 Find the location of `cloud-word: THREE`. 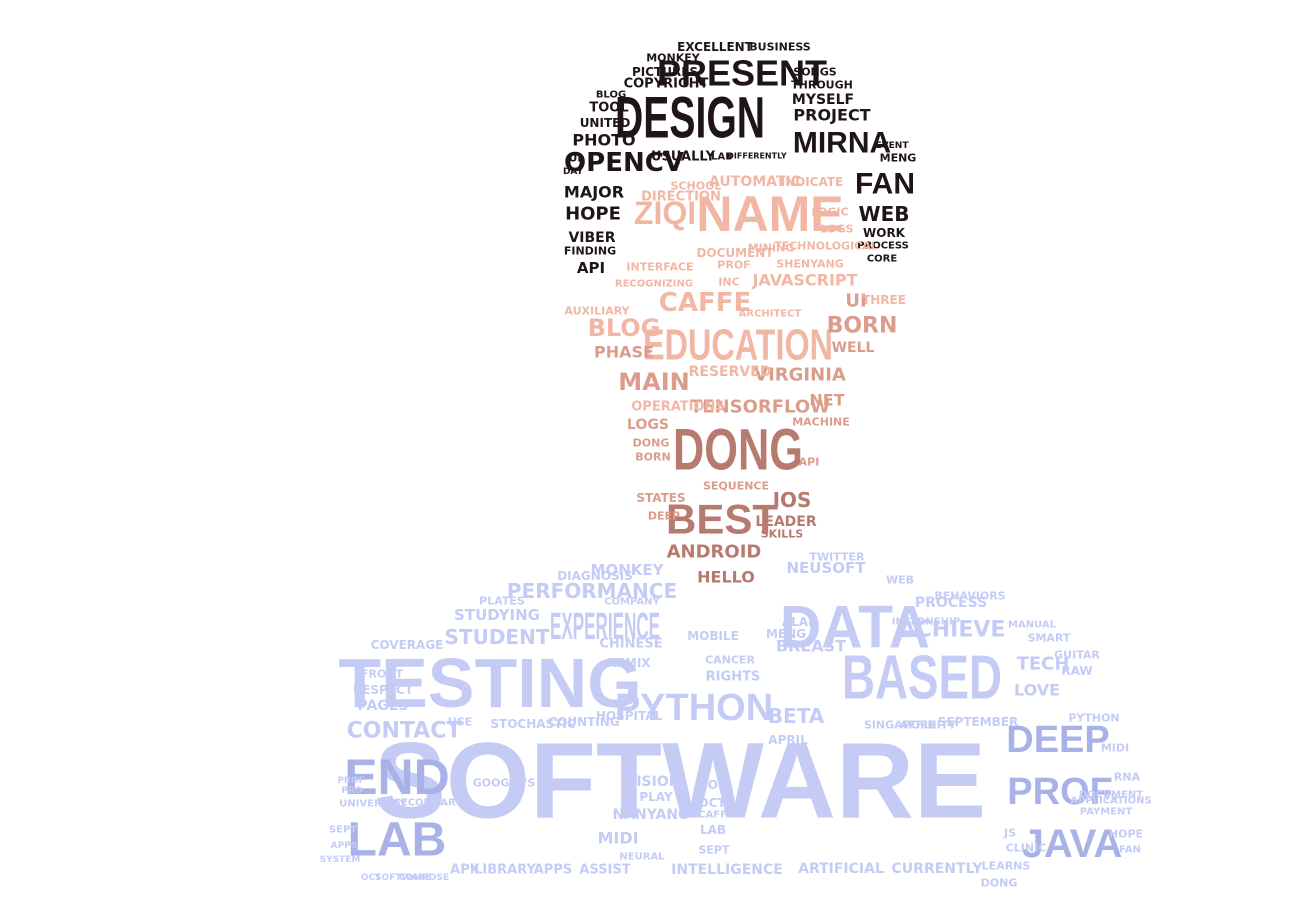

cloud-word: THREE is located at coordinates (884, 300).